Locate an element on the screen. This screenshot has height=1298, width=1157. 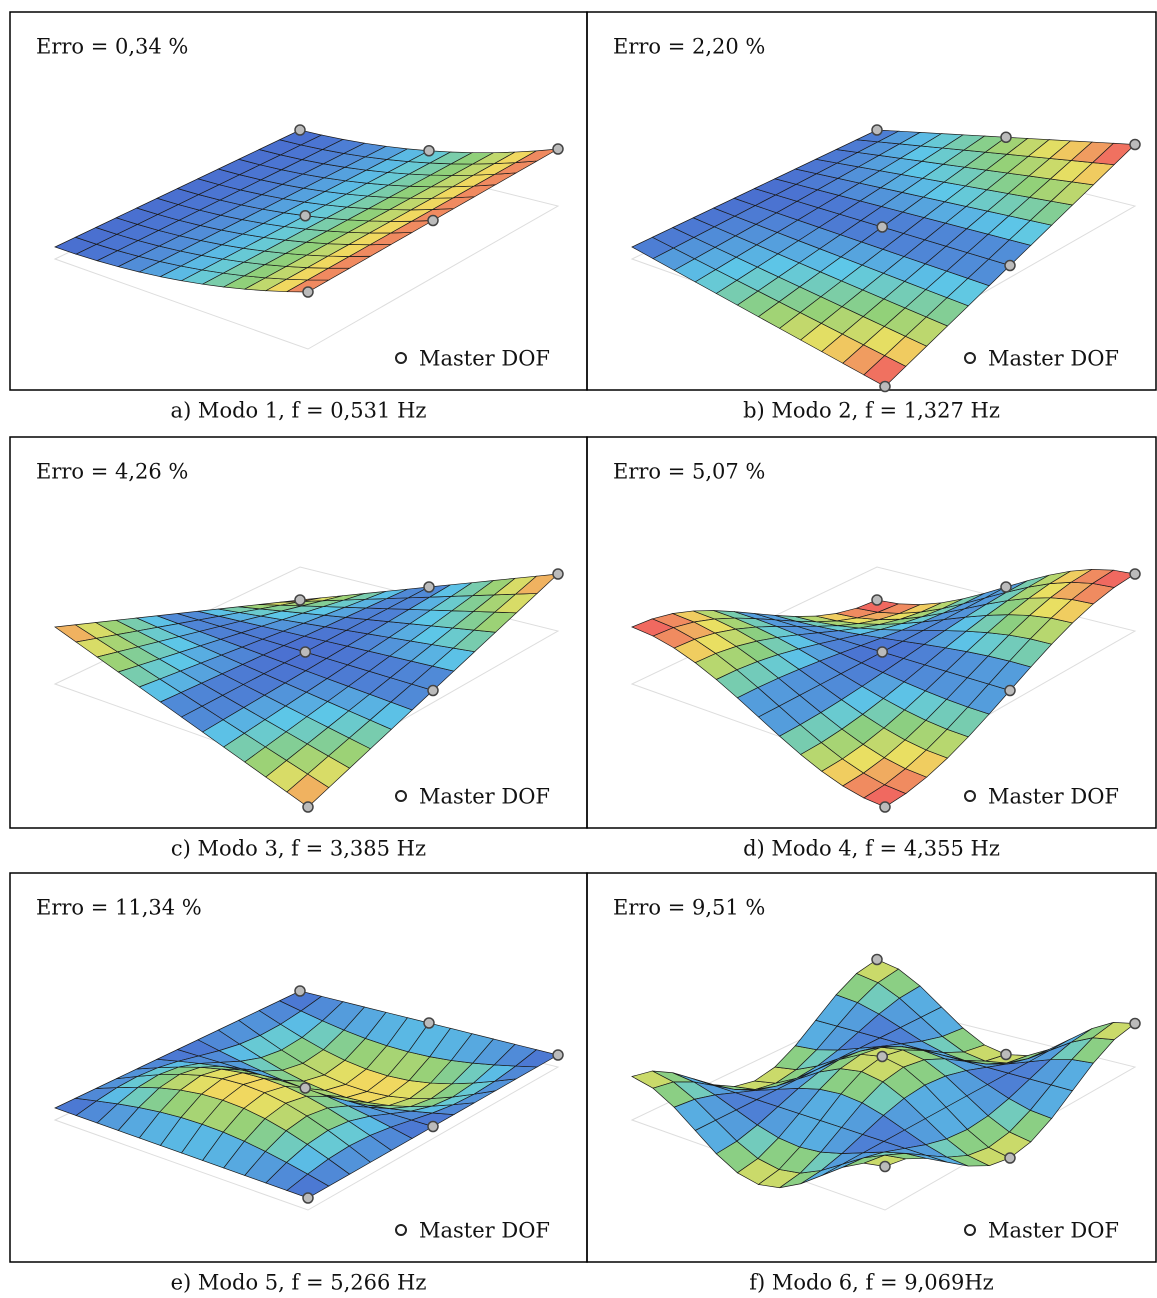
panel: Erro = 5,07 % Master DOF is located at coordinates (871, 632).